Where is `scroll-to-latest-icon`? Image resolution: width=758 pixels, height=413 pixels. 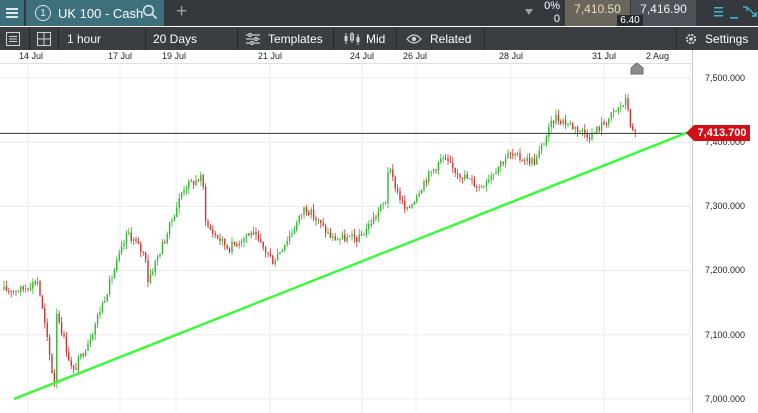 scroll-to-latest-icon is located at coordinates (637, 68).